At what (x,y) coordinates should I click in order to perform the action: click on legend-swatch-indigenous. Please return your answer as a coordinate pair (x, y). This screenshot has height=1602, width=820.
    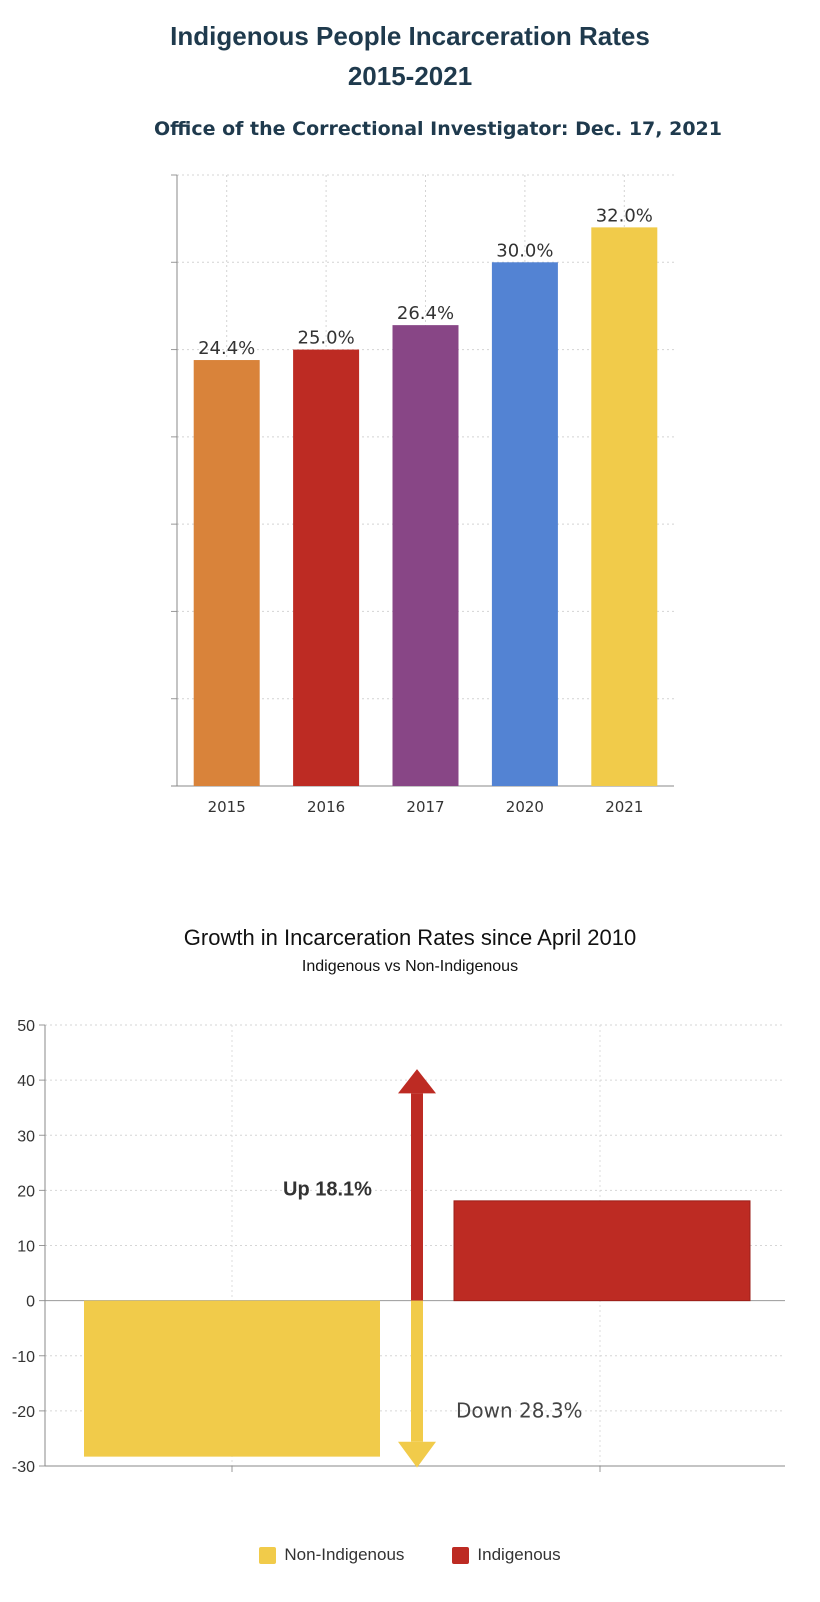
    Looking at the image, I should click on (461, 1555).